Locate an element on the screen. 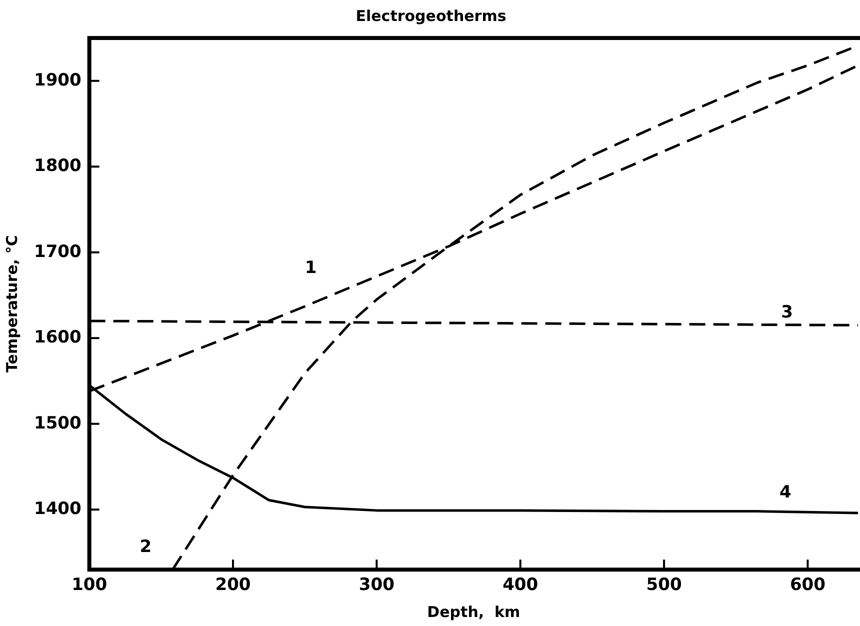  y-axis-title: Temperature, °C is located at coordinates (11, 303).